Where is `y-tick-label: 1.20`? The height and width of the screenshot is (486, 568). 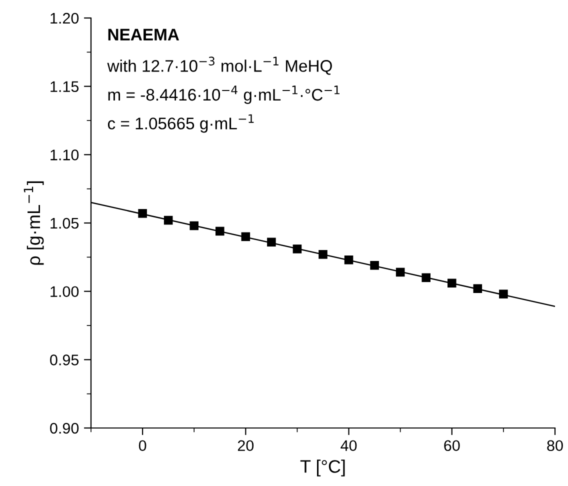
y-tick-label: 1.20 is located at coordinates (64, 18).